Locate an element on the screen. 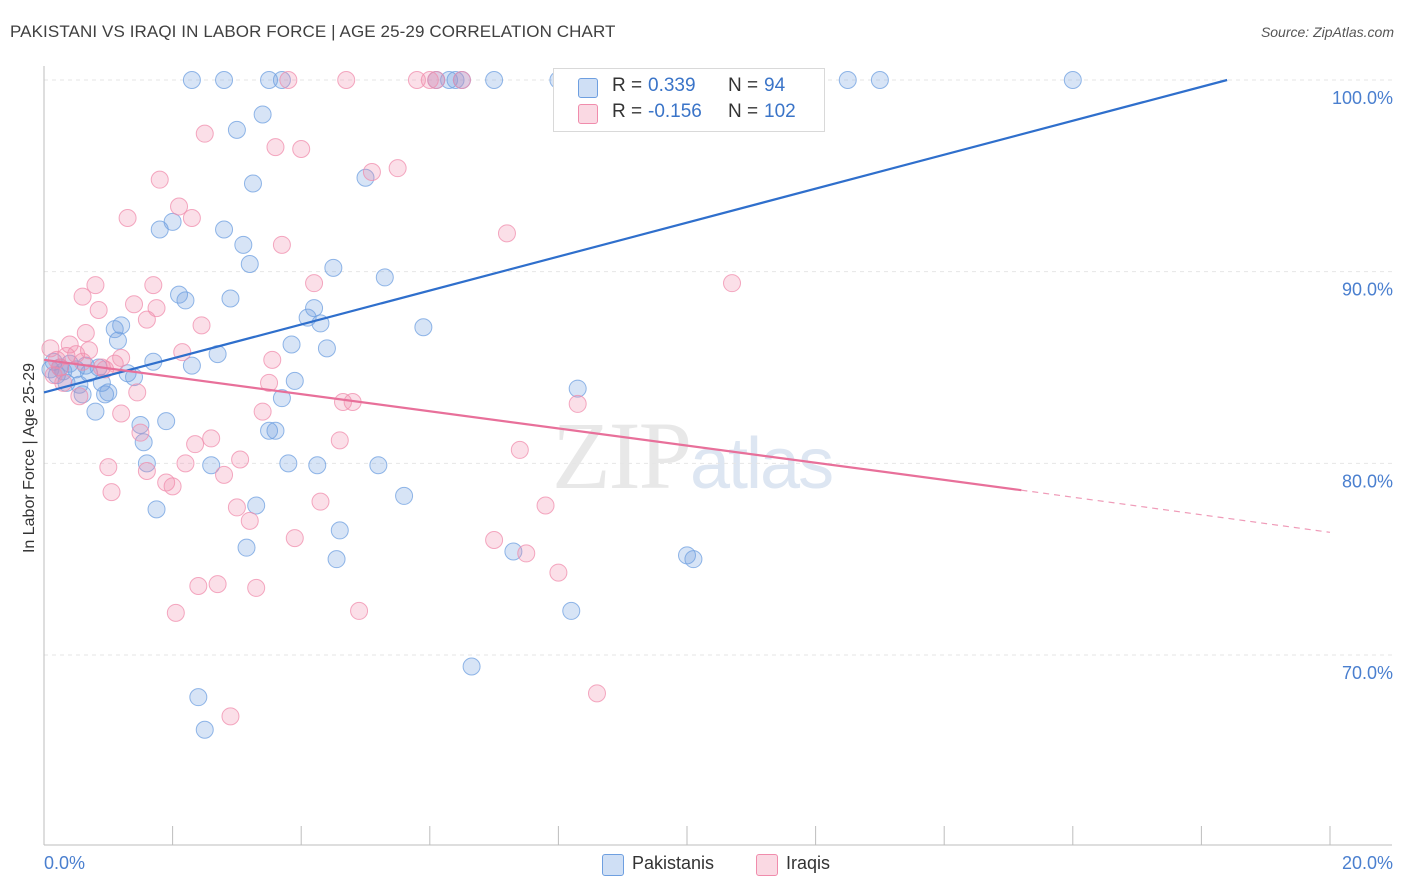 This screenshot has height=892, width=1406. y-tick-label: 100.0% is located at coordinates (1362, 98).